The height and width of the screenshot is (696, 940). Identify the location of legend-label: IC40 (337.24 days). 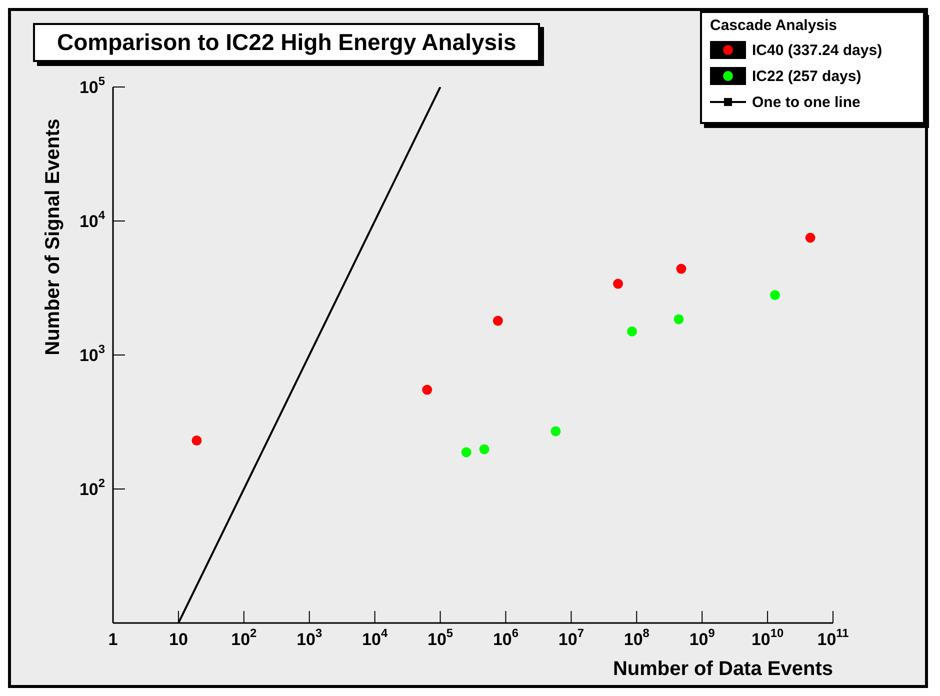
(817, 50).